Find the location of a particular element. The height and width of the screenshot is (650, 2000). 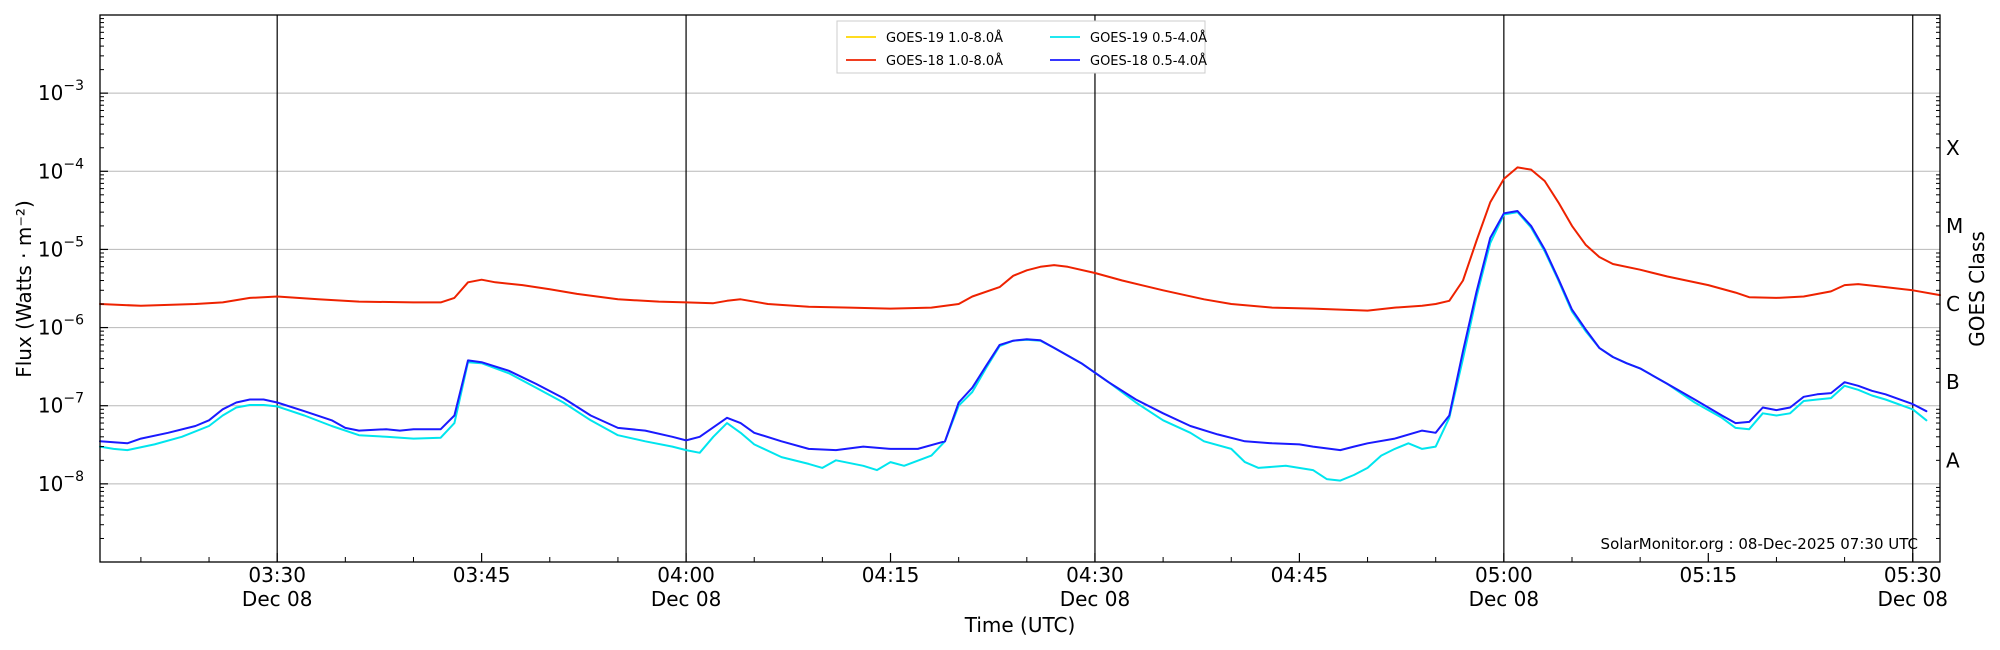

legend-label-1: GOES-18 1.0-8.0Å is located at coordinates (944, 61).